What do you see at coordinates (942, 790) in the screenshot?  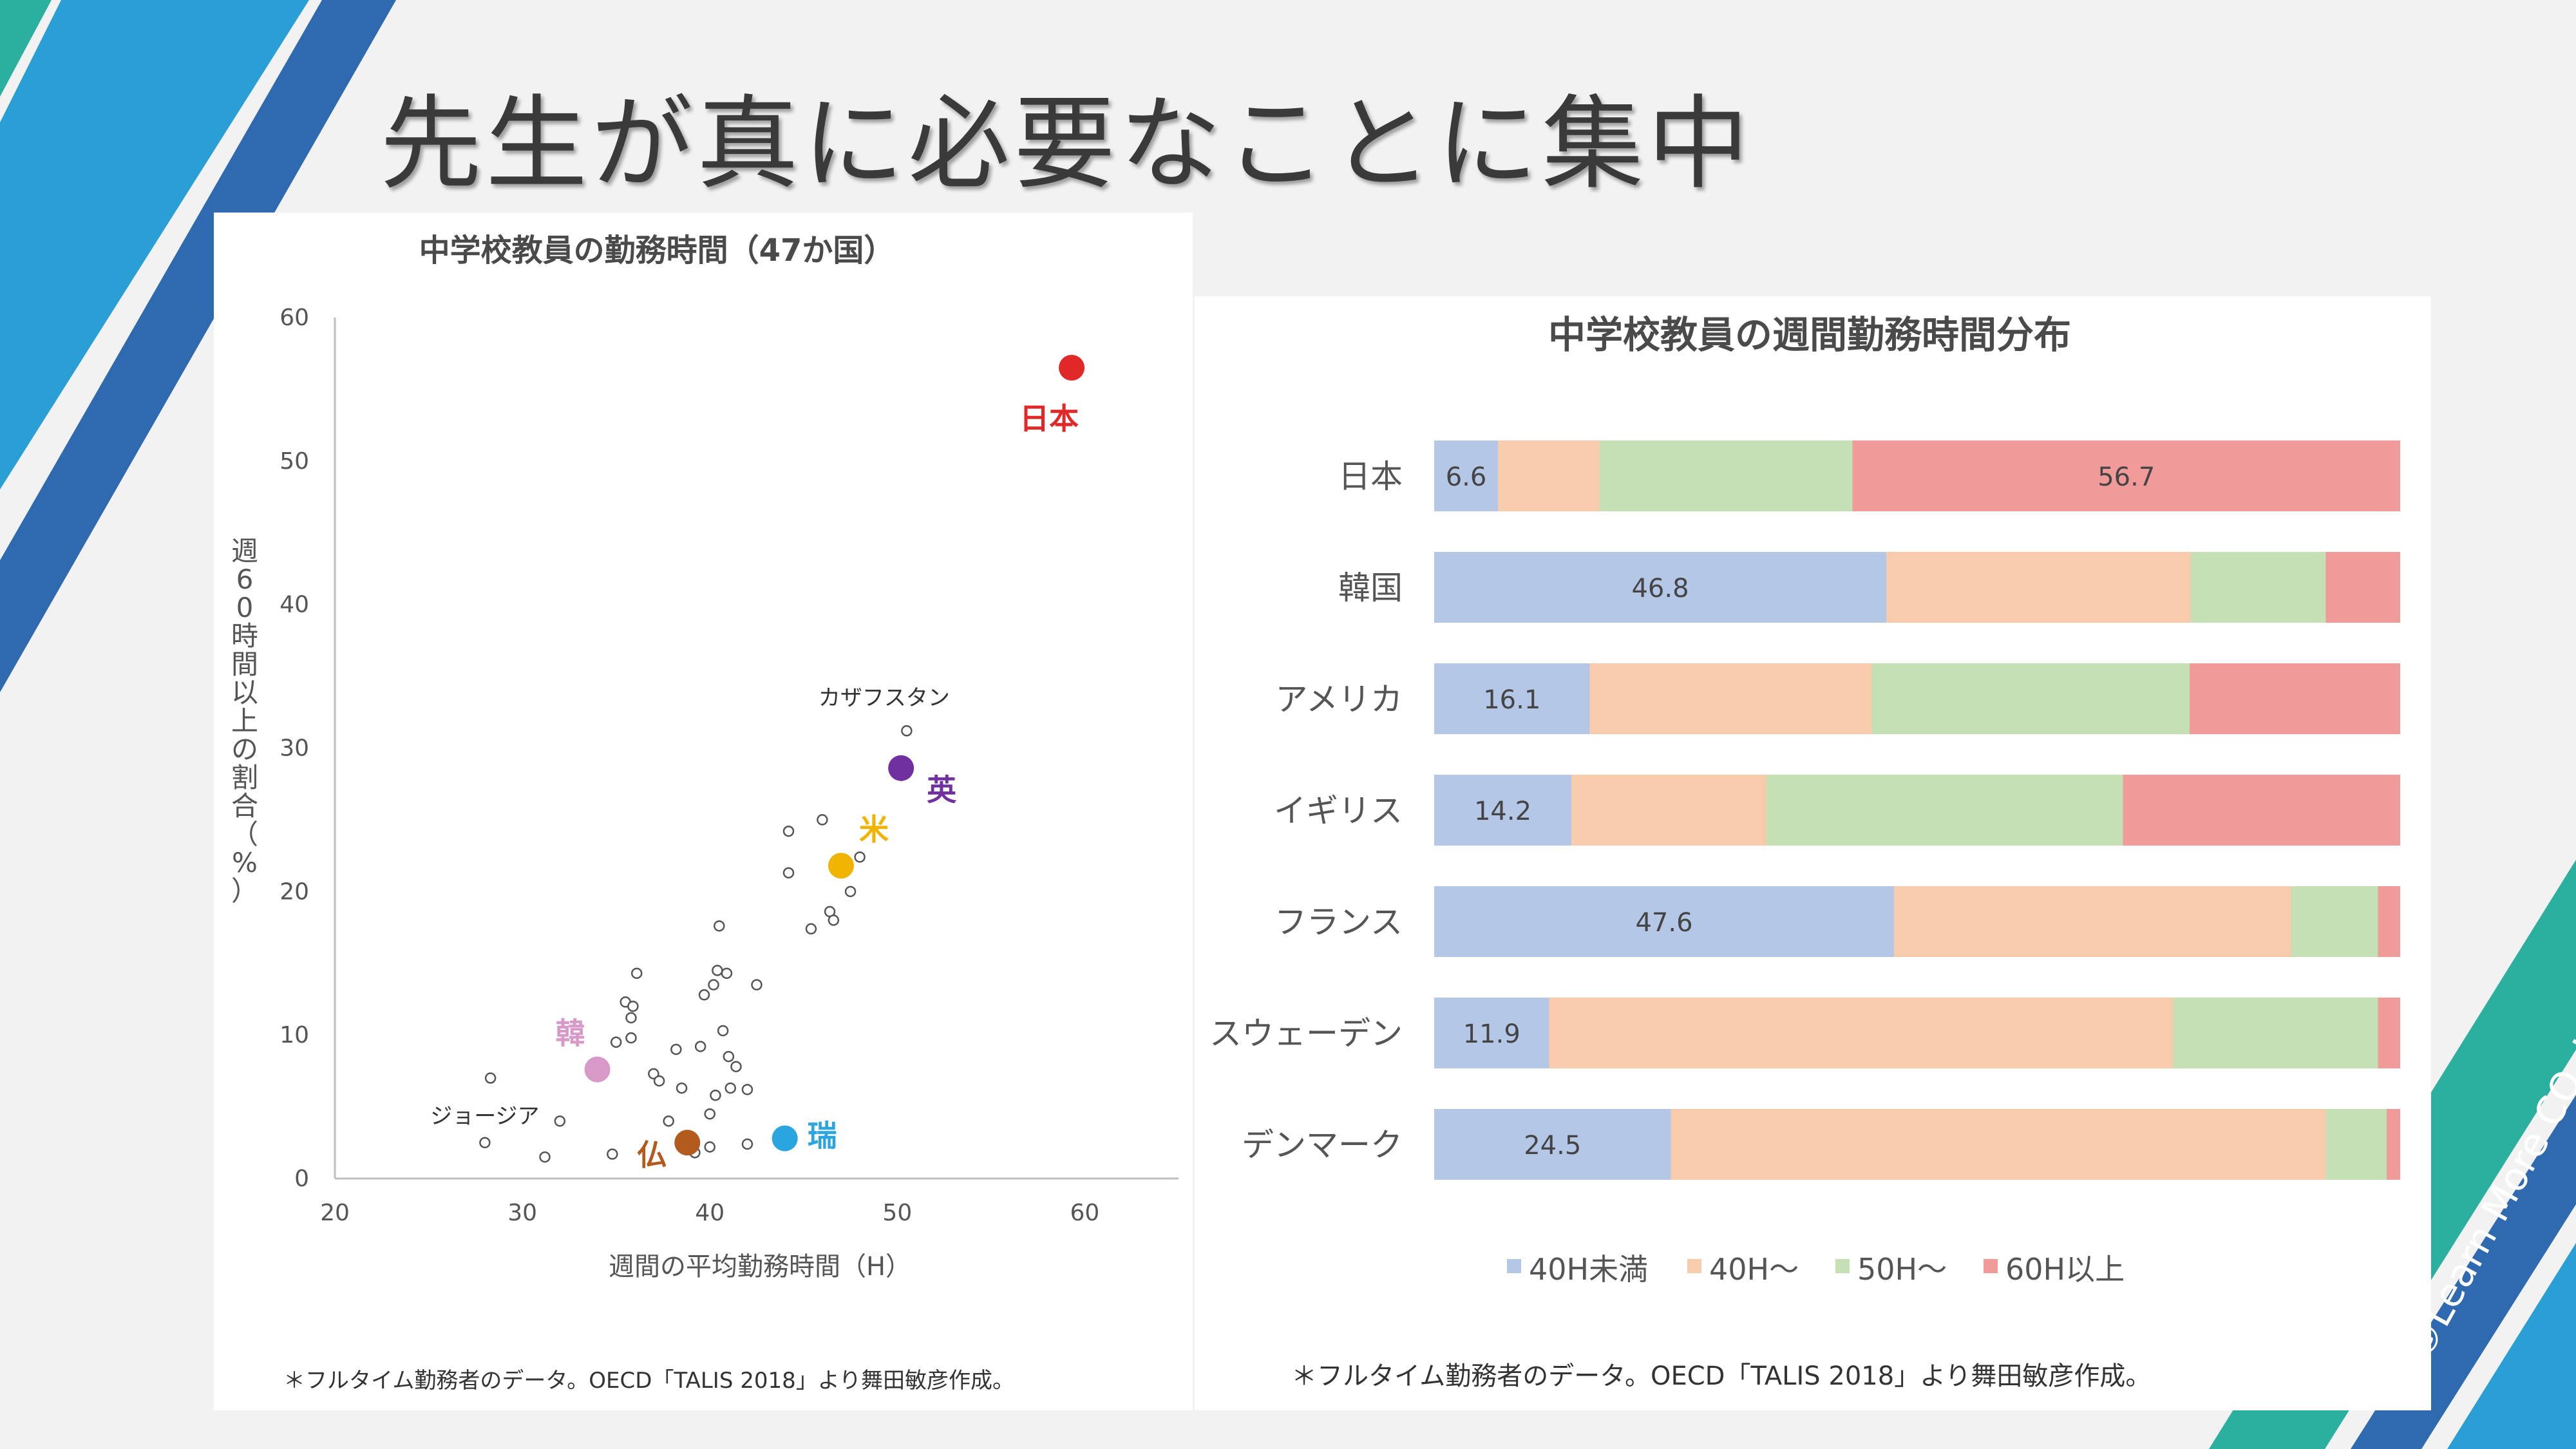 I see `scatter-highlight-label: 英` at bounding box center [942, 790].